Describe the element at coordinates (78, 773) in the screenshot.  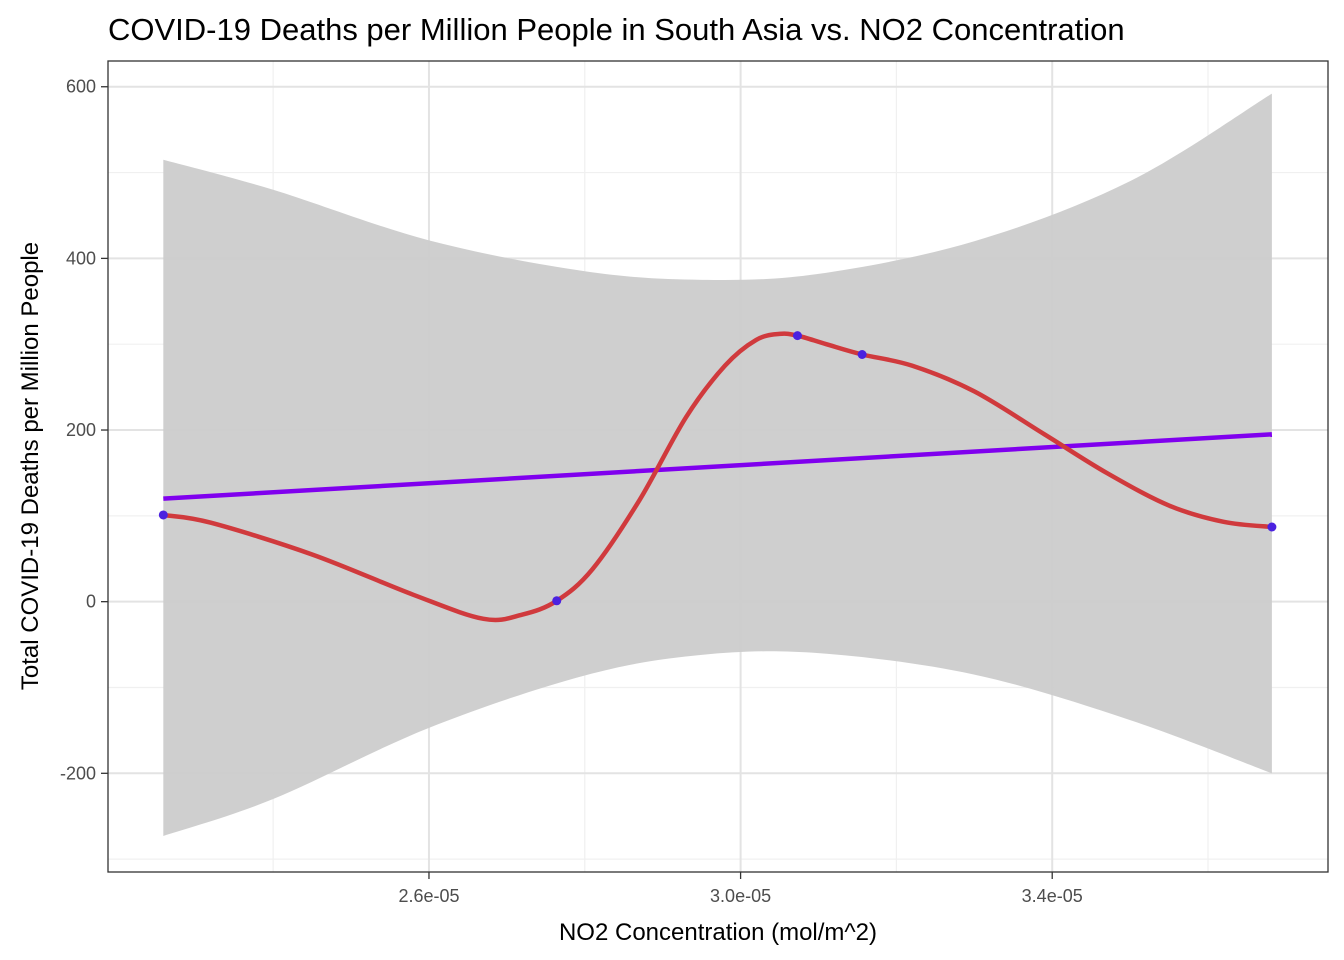
I see `y-tick-label: -200` at that location.